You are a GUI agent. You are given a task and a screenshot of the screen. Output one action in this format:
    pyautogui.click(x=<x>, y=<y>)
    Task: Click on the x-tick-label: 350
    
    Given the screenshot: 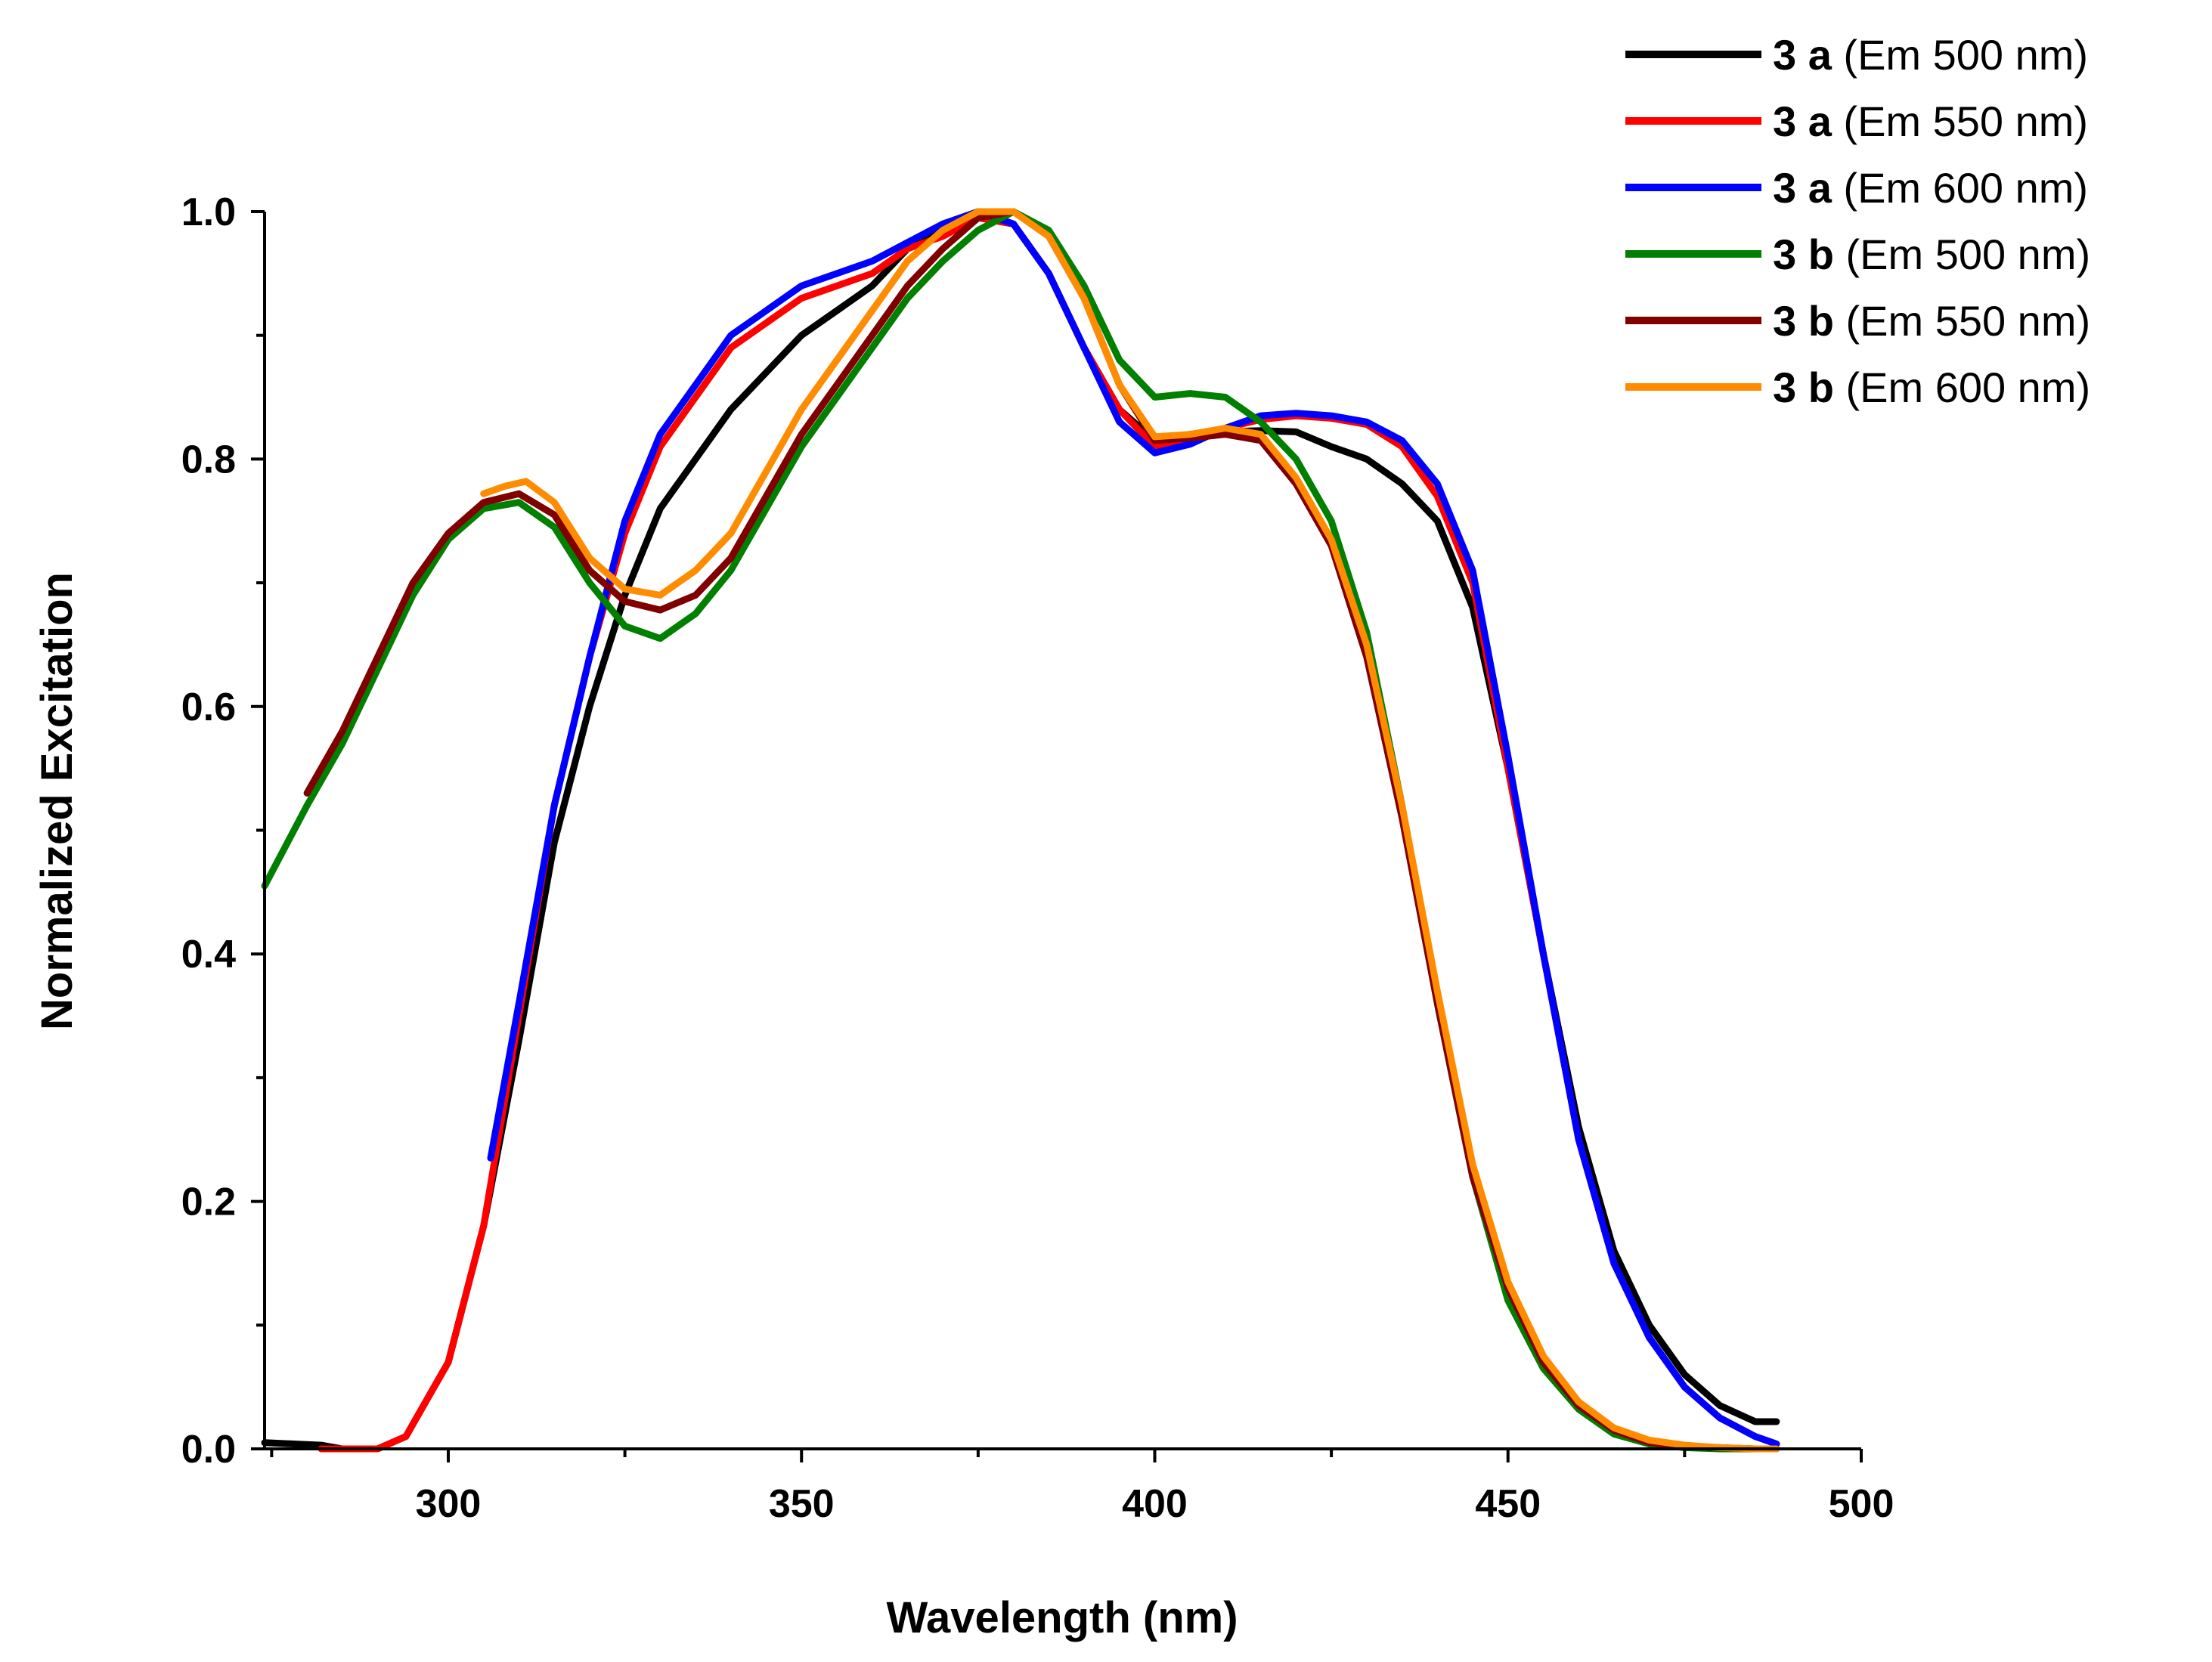 What is the action you would take?
    pyautogui.click(x=802, y=1504)
    